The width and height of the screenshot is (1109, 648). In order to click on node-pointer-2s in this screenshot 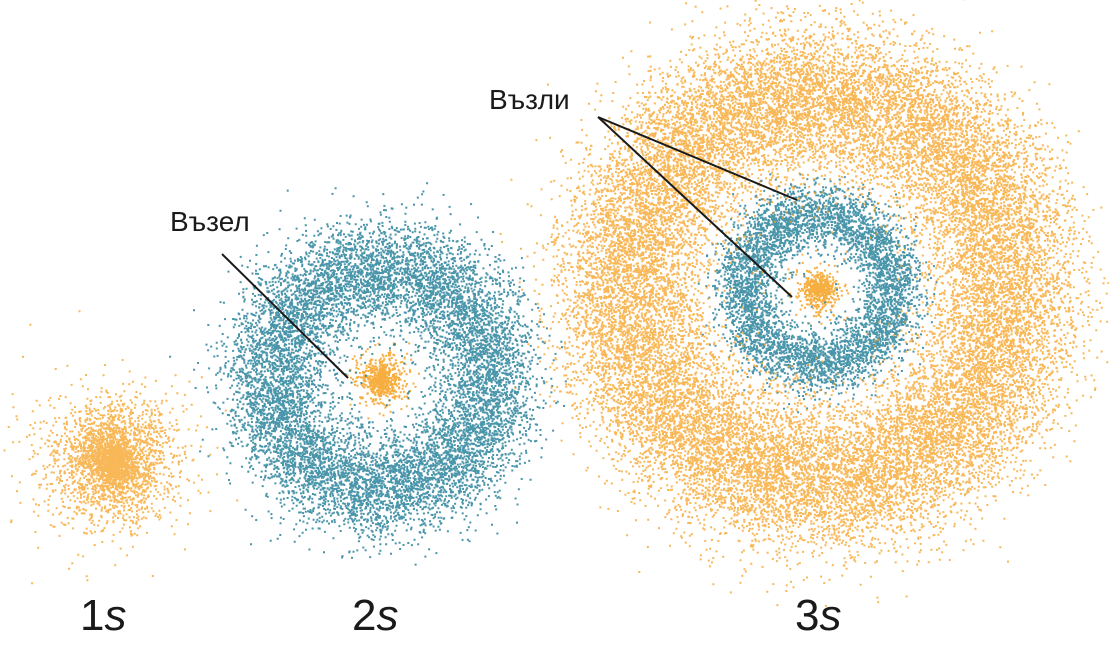, I will do `click(285, 316)`.